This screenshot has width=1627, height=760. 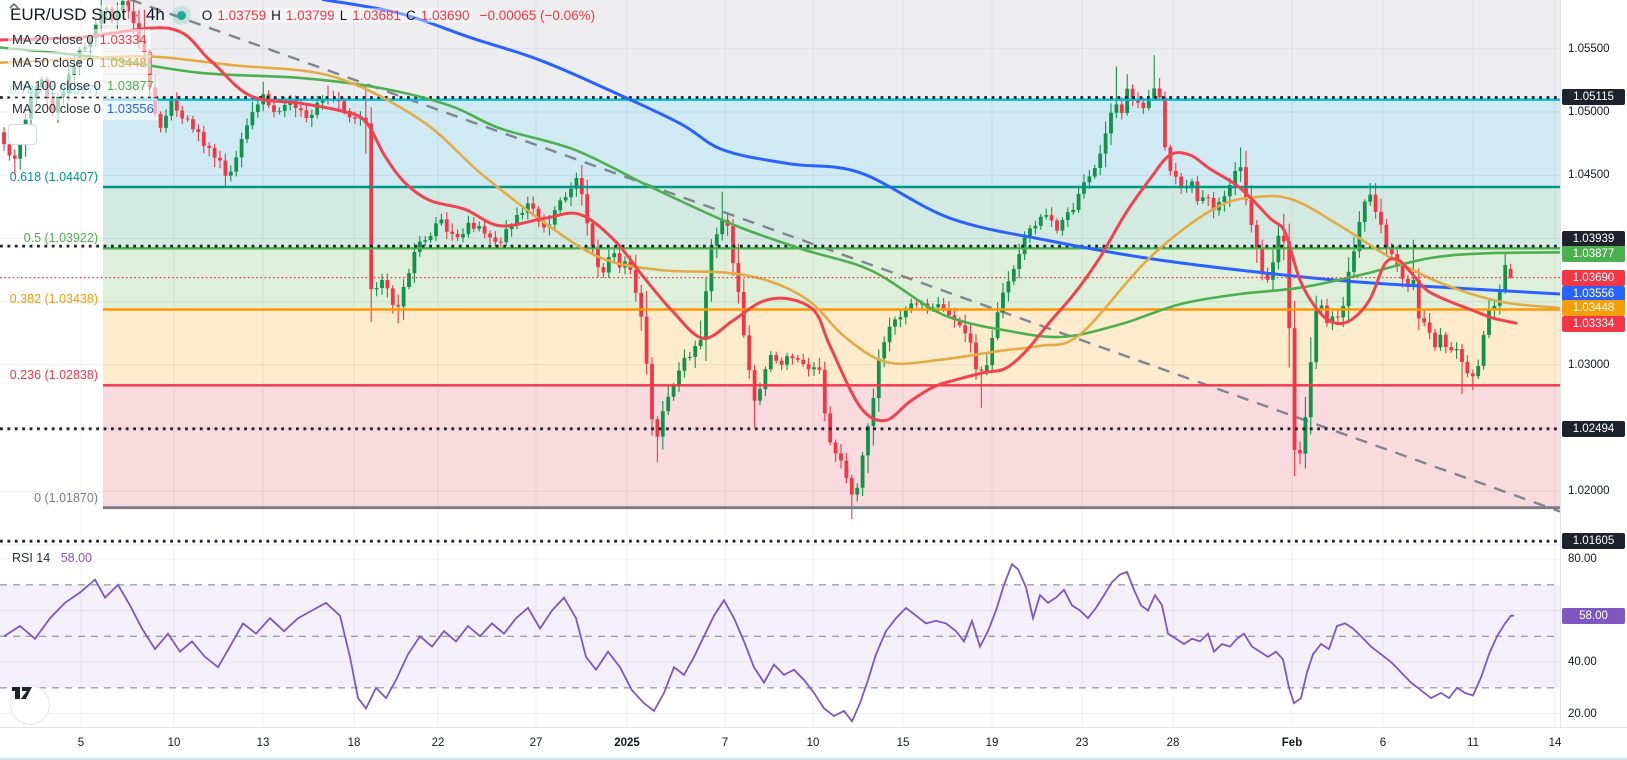 What do you see at coordinates (1582, 662) in the screenshot?
I see `rsi-axis-label: 40.00` at bounding box center [1582, 662].